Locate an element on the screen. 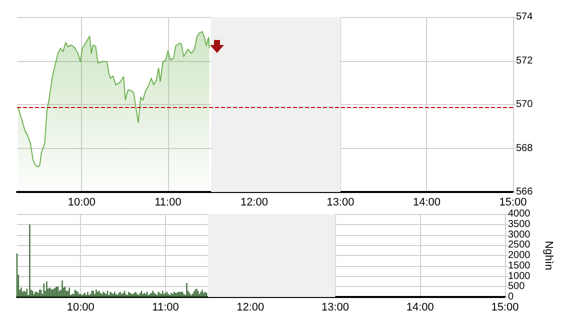 This screenshot has height=320, width=570. y-tick-label: 4000 is located at coordinates (519, 214).